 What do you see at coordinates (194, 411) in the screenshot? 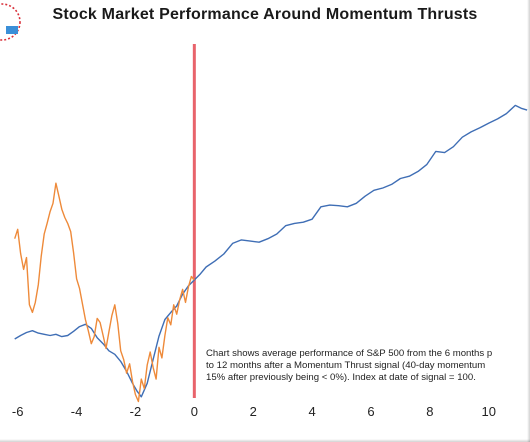
I see `x-tick-label: 0` at bounding box center [194, 411].